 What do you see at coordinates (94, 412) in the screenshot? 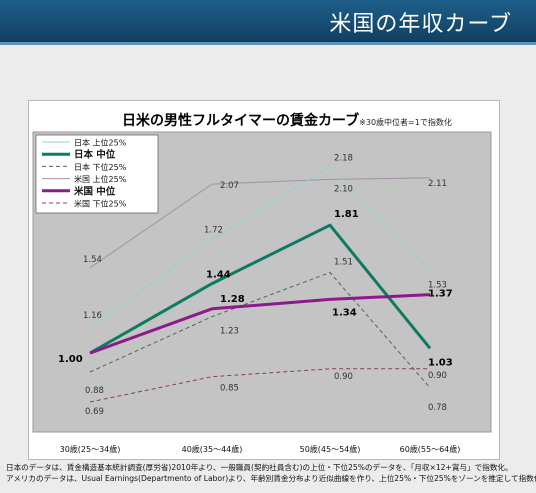
I see `data-label: 0.69` at bounding box center [94, 412].